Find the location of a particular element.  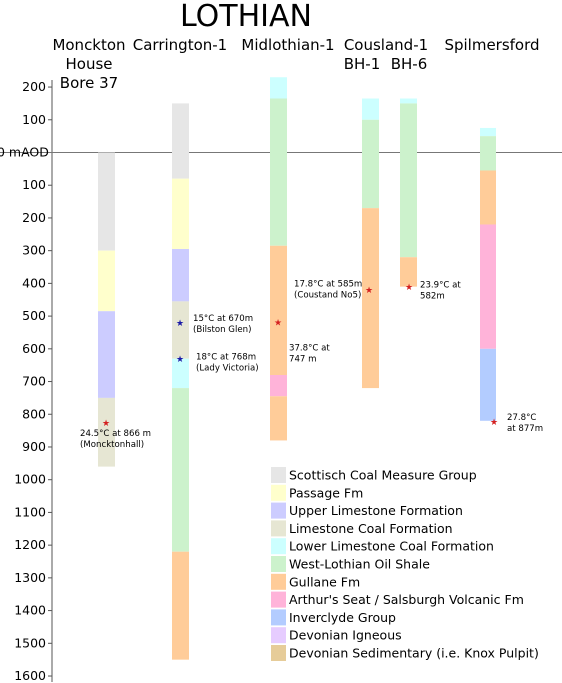

datum-label: 0 mAOD is located at coordinates (24, 152).